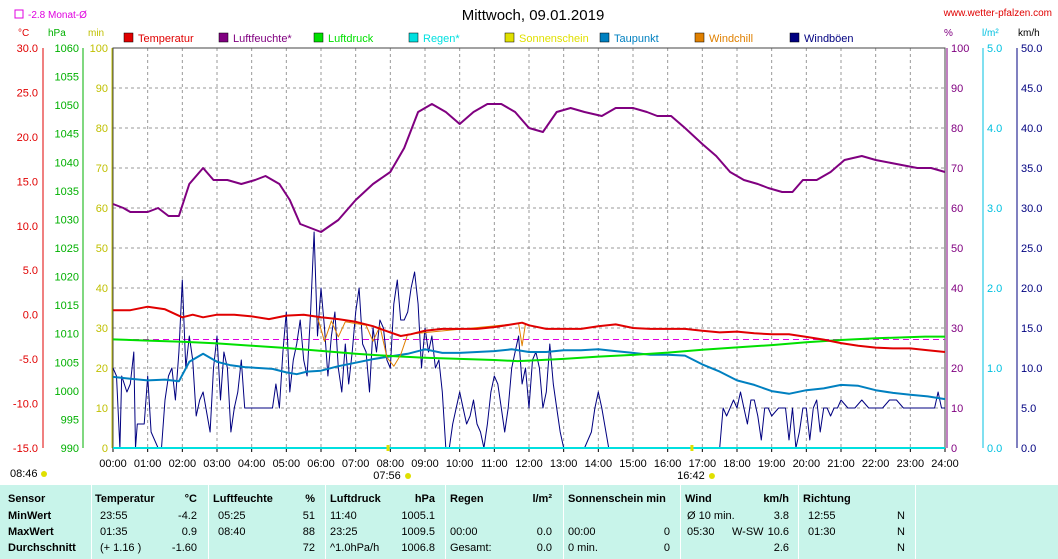  Describe the element at coordinates (27, 499) in the screenshot. I see `stats-header: Sensor` at that location.